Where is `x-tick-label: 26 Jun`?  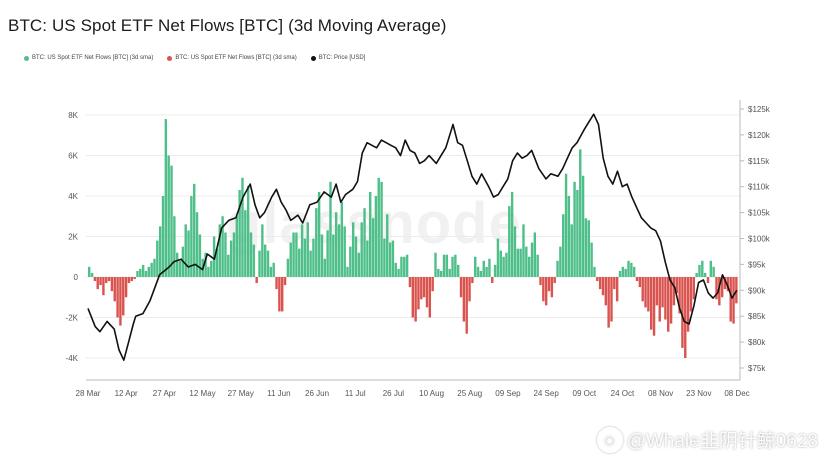 x-tick-label: 26 Jun is located at coordinates (317, 393).